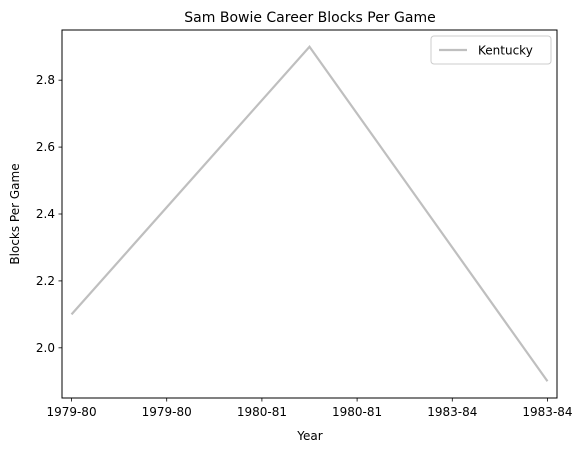 This screenshot has width=573, height=453. Describe the element at coordinates (45, 348) in the screenshot. I see `y-tick-label: 2.0` at that location.